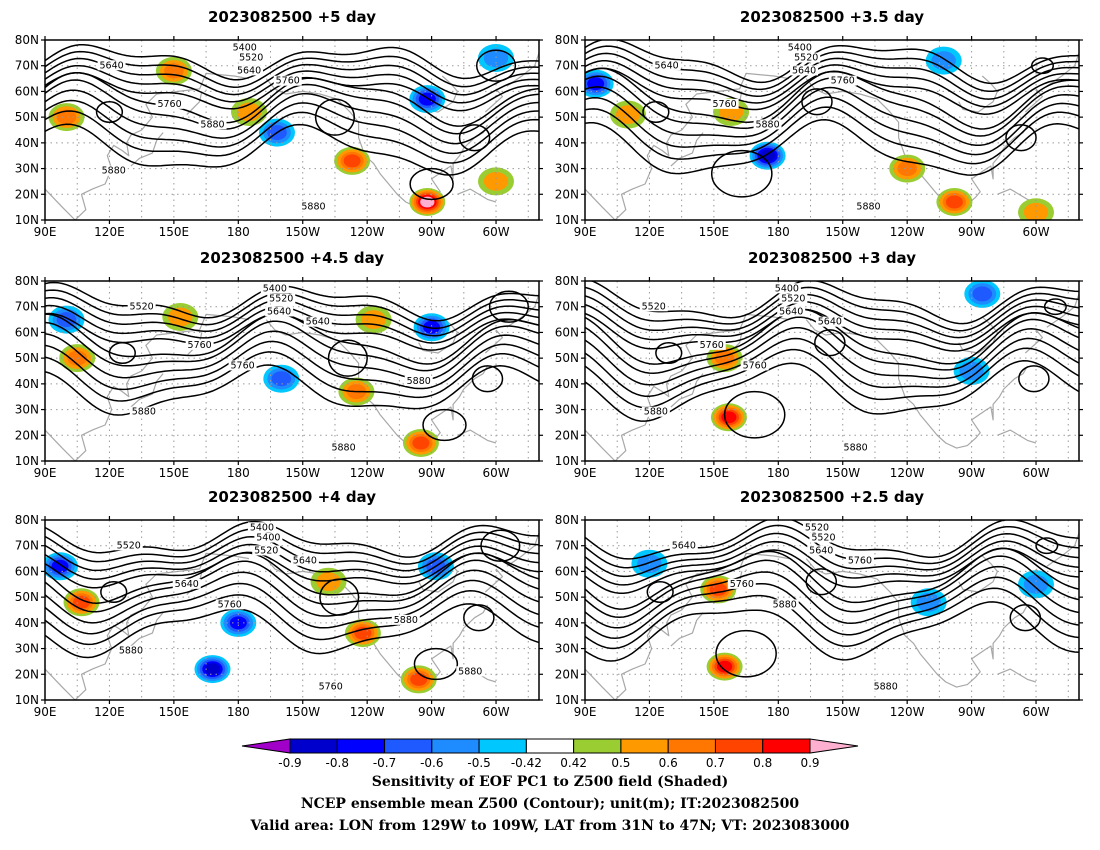 The height and width of the screenshot is (850, 1100). What do you see at coordinates (567, 520) in the screenshot?
I see `y-tick-label: 80N` at bounding box center [567, 520].